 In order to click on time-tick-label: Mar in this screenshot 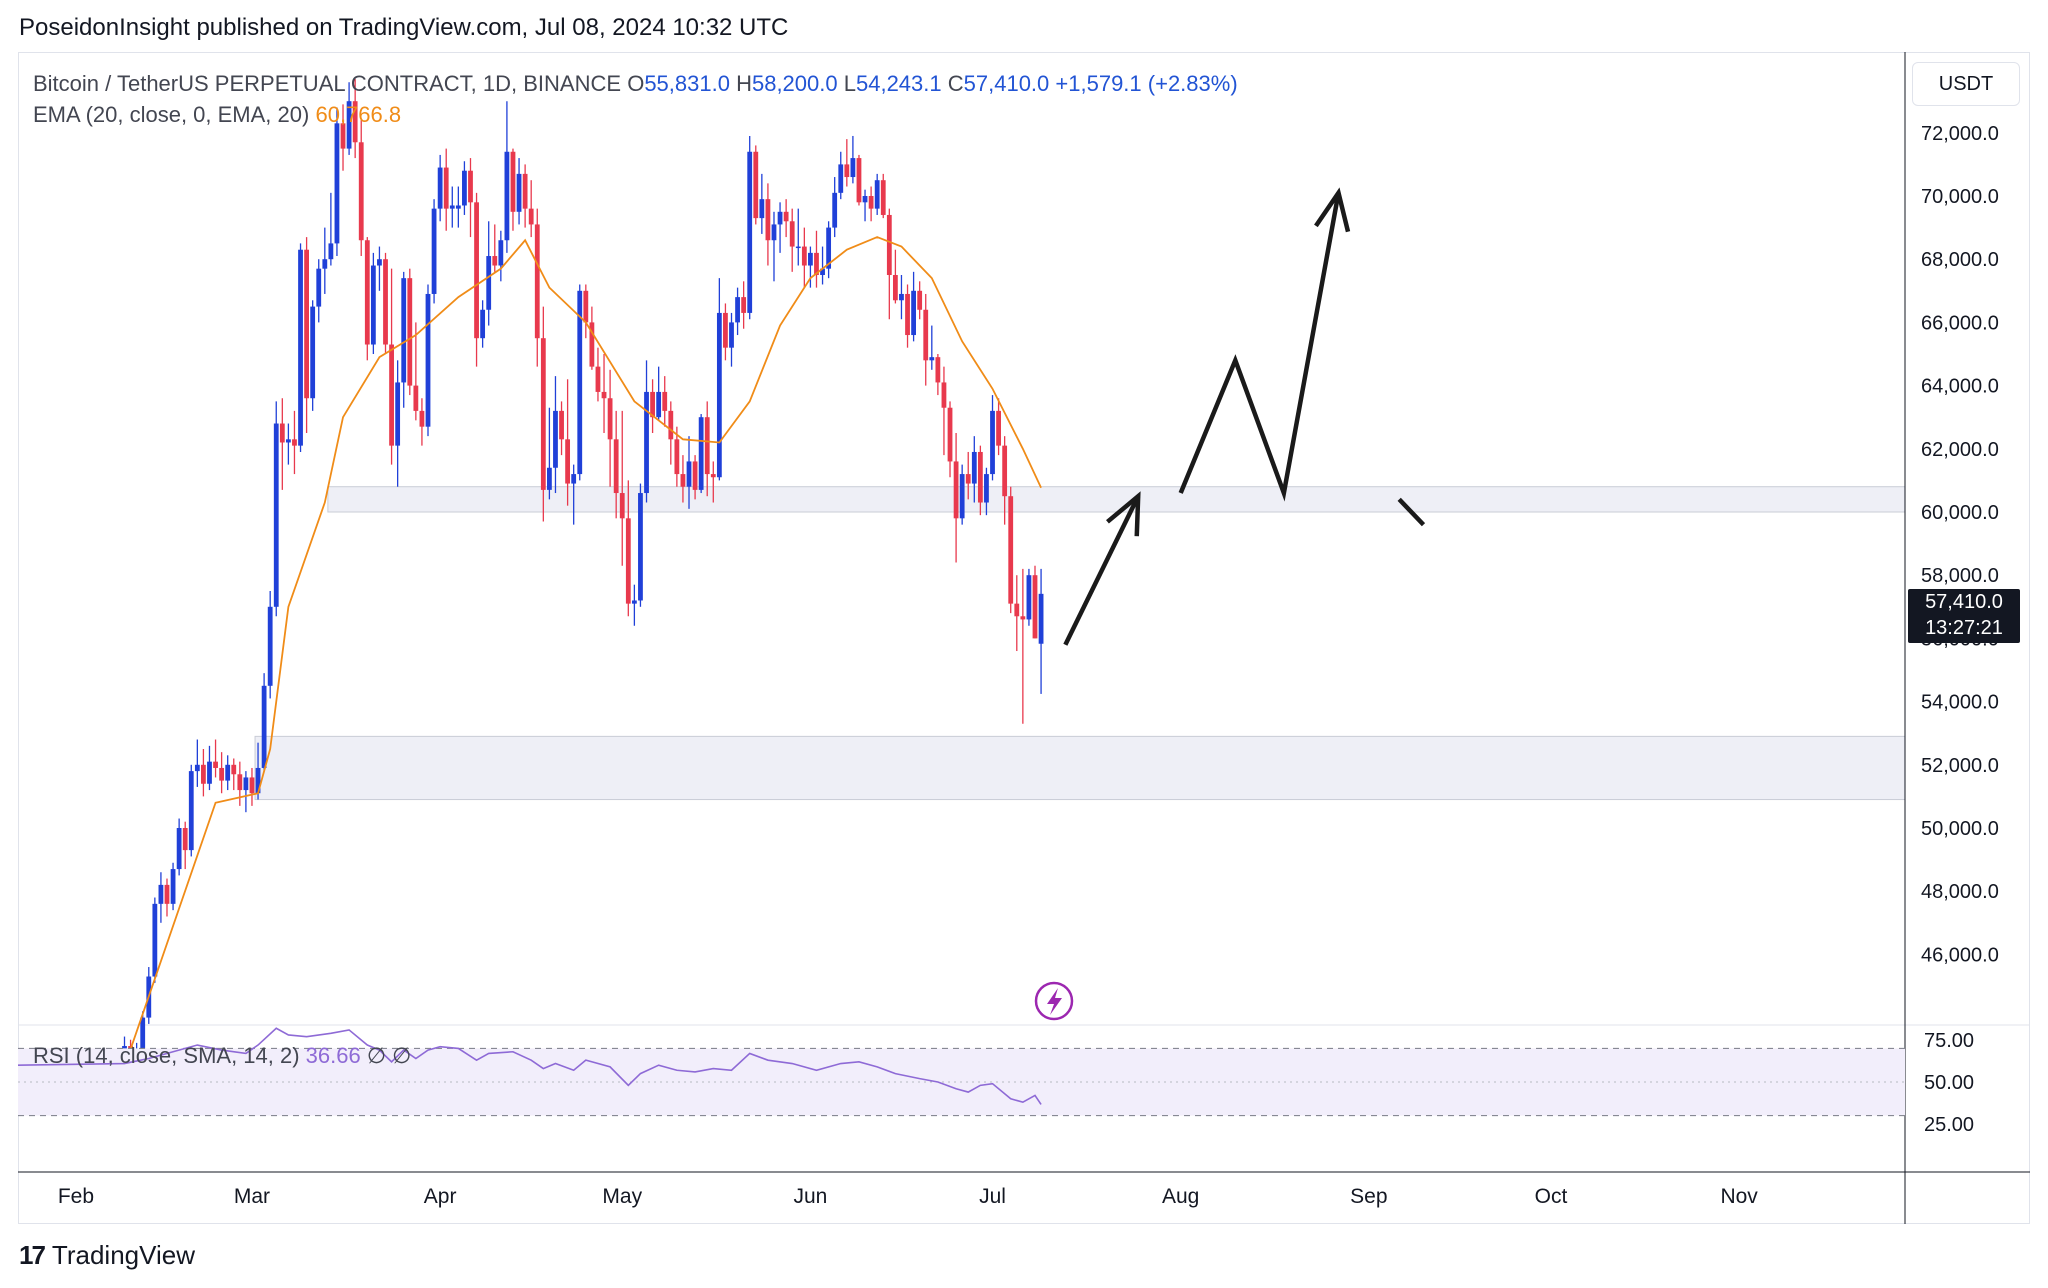, I will do `click(252, 1196)`.